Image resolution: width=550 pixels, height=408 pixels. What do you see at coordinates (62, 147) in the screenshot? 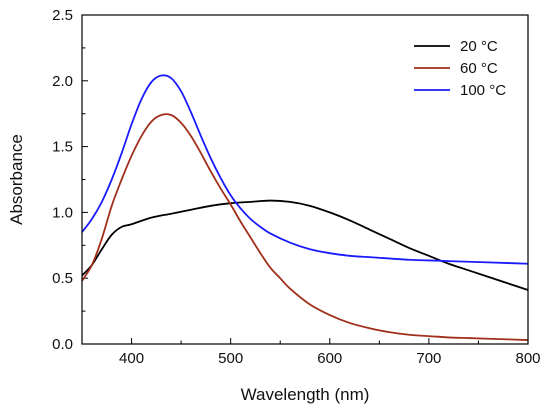
I see `y-tick-label: 1.5` at bounding box center [62, 147].